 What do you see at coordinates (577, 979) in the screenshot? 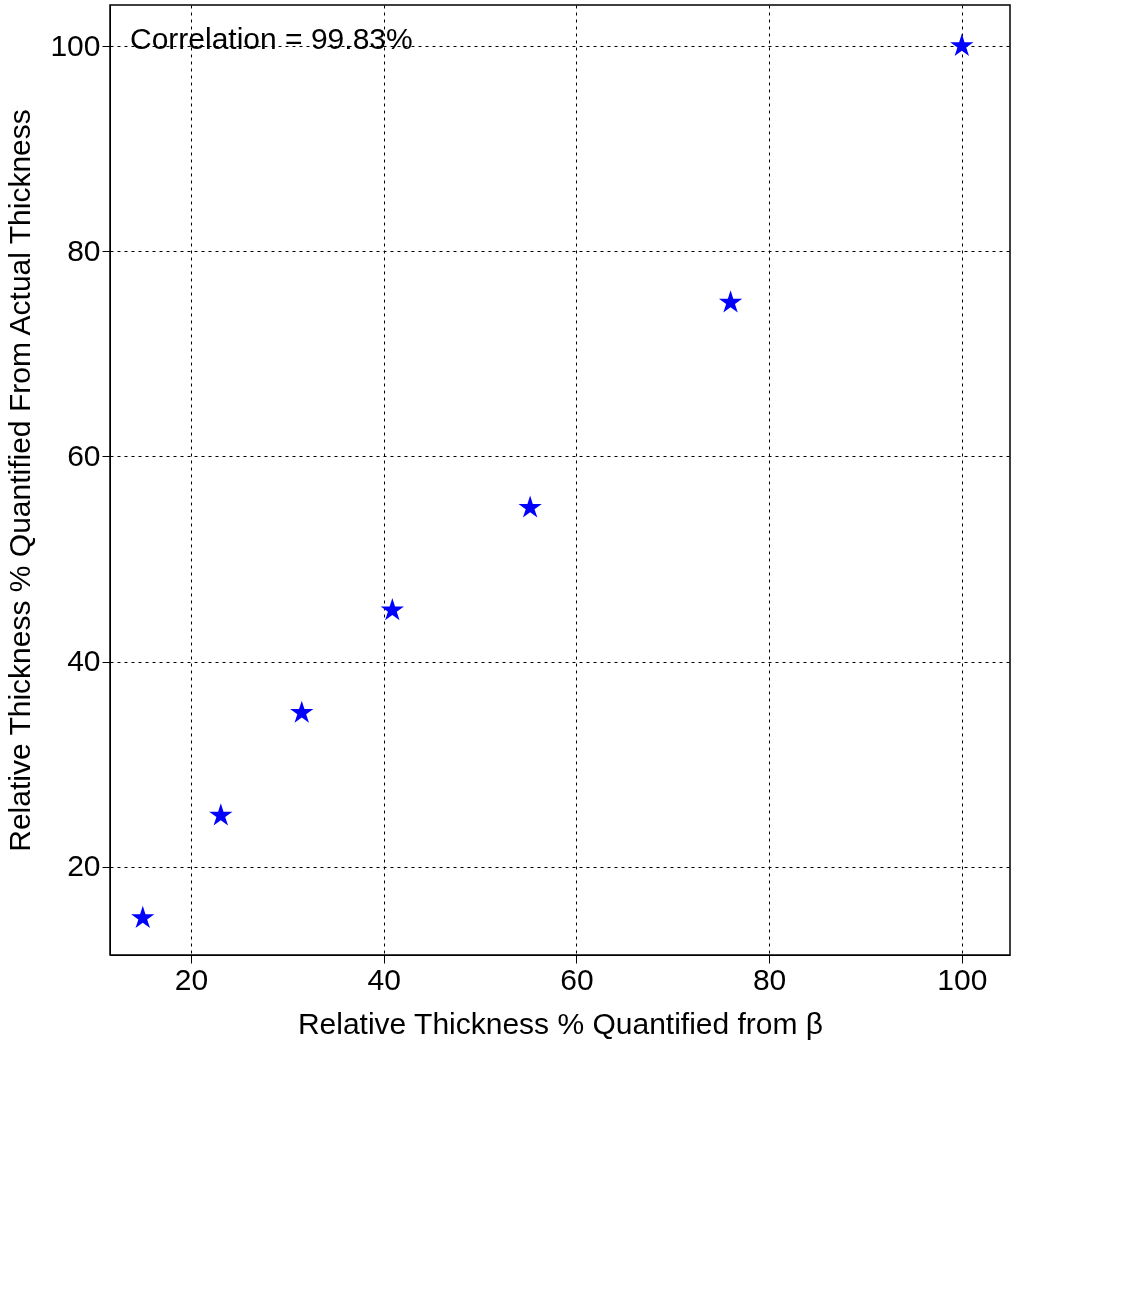
I see `x-tick-label: 60` at bounding box center [577, 979].